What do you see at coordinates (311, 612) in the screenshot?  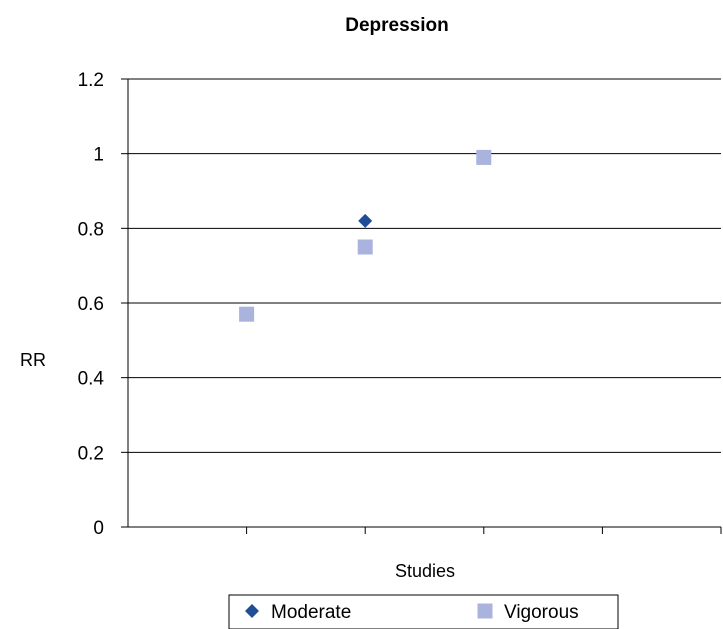 I see `legend-label-moderate: Moderate` at bounding box center [311, 612].